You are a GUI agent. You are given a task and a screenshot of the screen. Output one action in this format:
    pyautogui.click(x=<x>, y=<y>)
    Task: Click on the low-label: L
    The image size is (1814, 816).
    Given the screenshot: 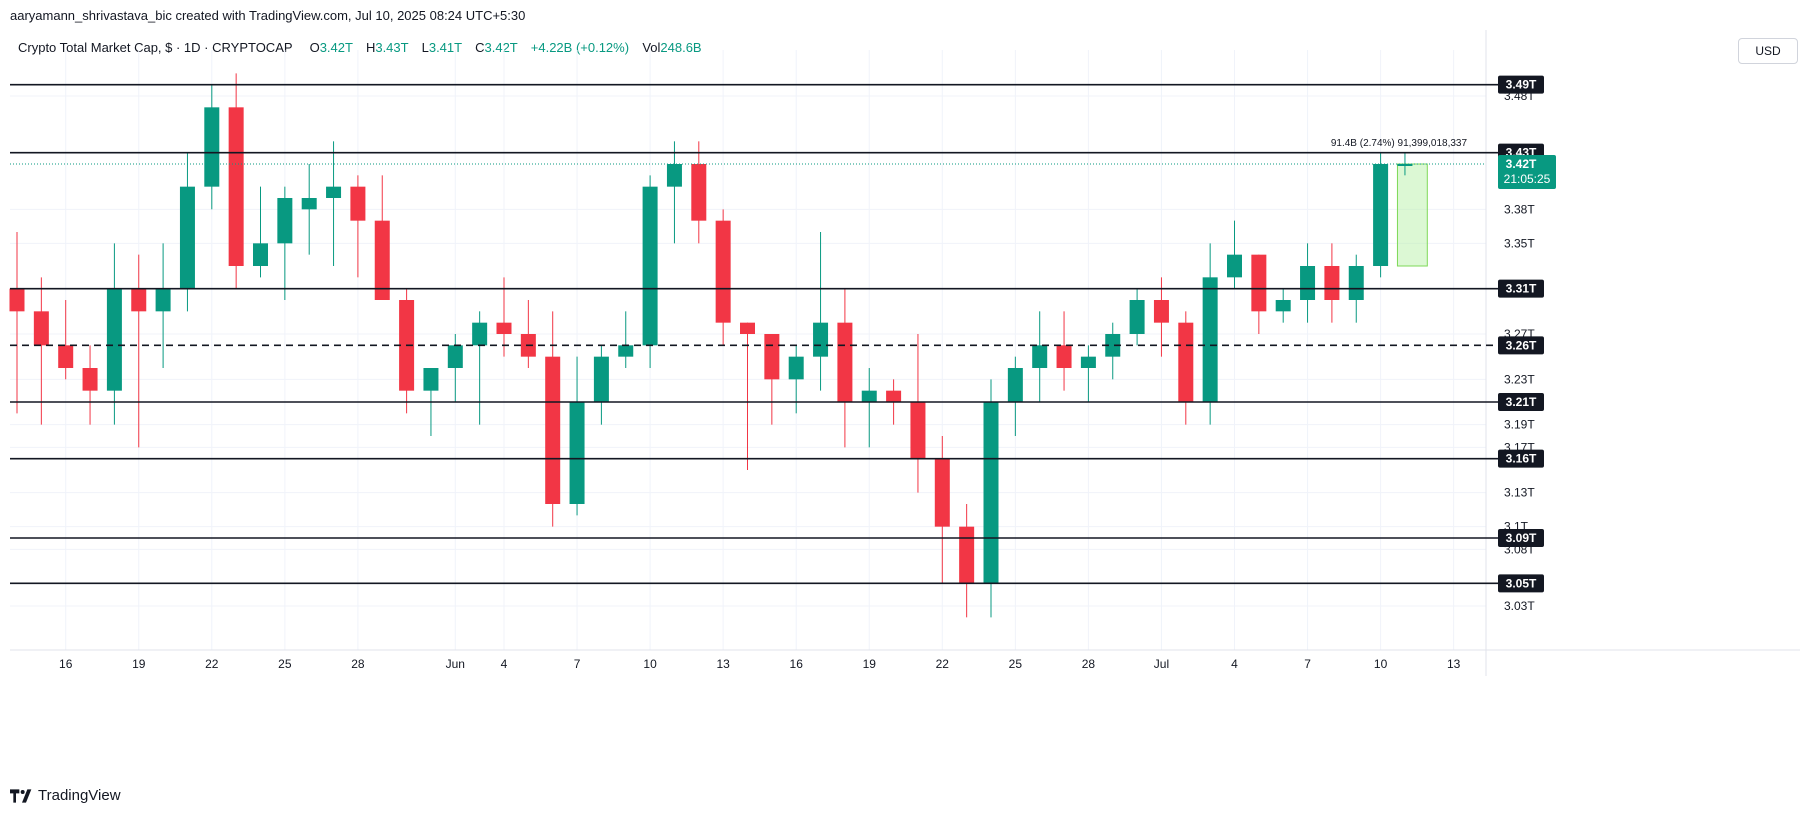 What is the action you would take?
    pyautogui.click(x=425, y=47)
    